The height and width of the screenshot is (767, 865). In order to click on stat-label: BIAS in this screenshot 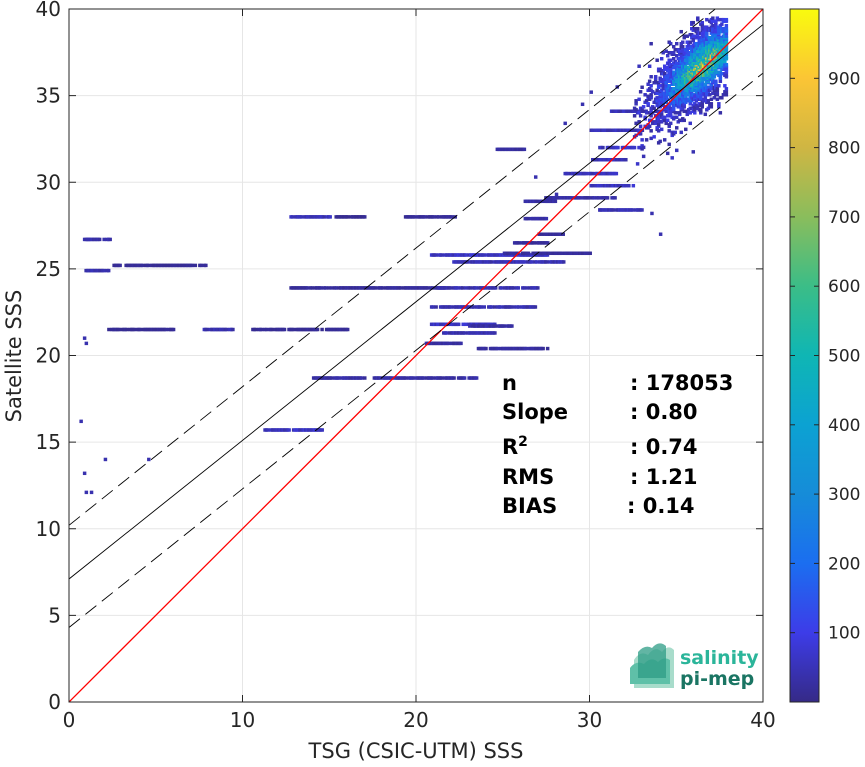, I will do `click(529, 506)`.